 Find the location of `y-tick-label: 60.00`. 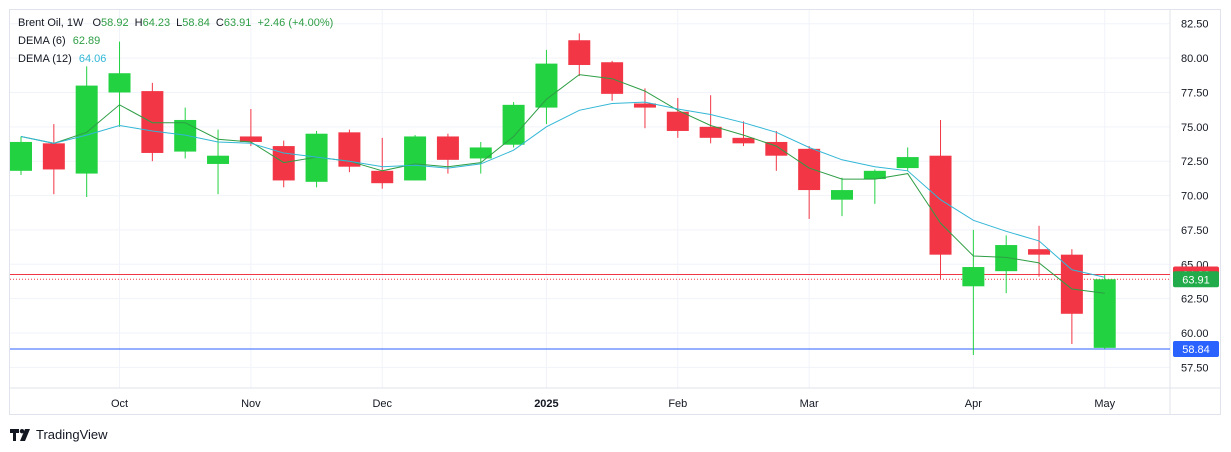

y-tick-label: 60.00 is located at coordinates (1195, 334).